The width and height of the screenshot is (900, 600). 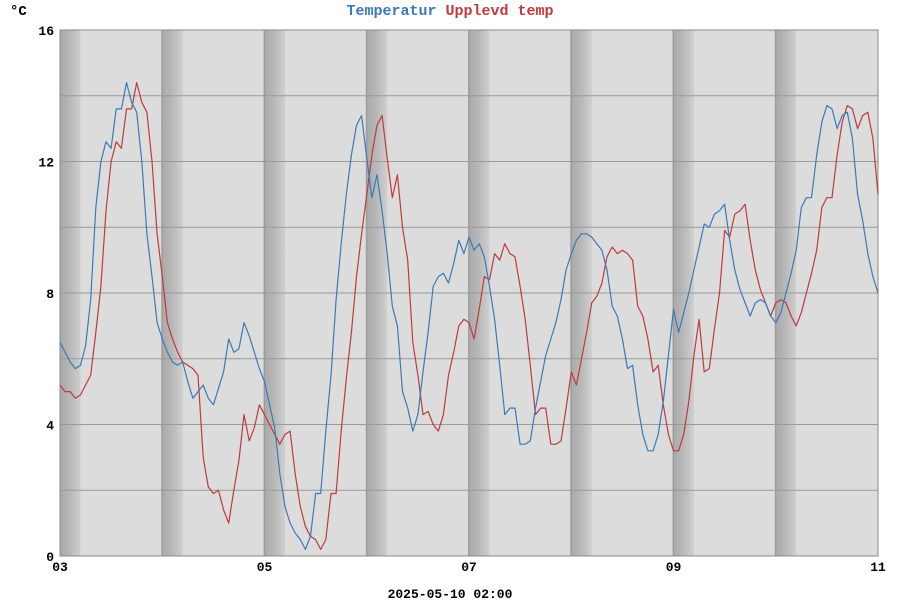 I want to click on chart-footer-timestamp: 2025-05-10 02:00, so click(x=450, y=593).